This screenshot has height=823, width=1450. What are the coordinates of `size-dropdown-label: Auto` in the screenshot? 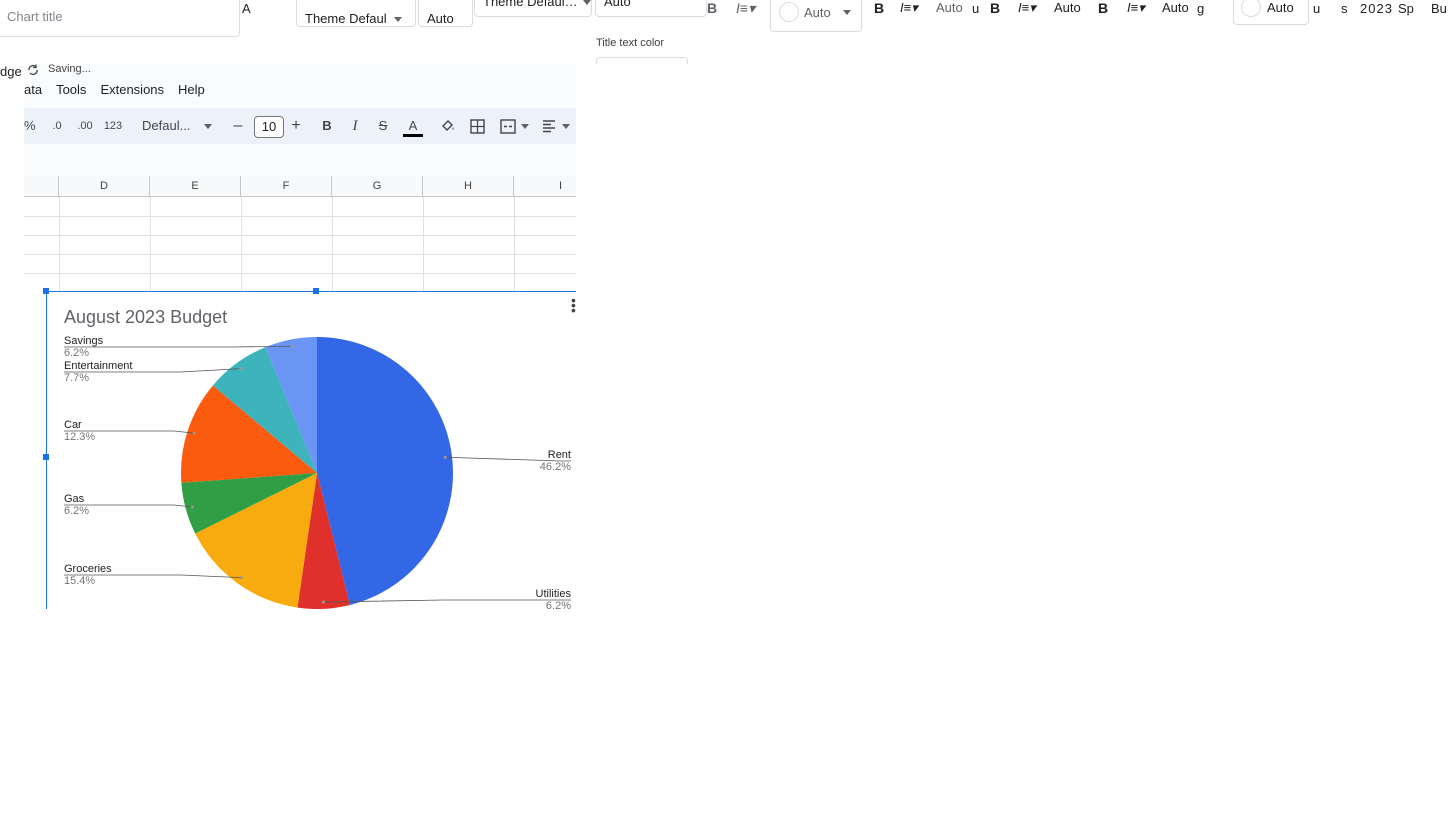 It's located at (617, 4).